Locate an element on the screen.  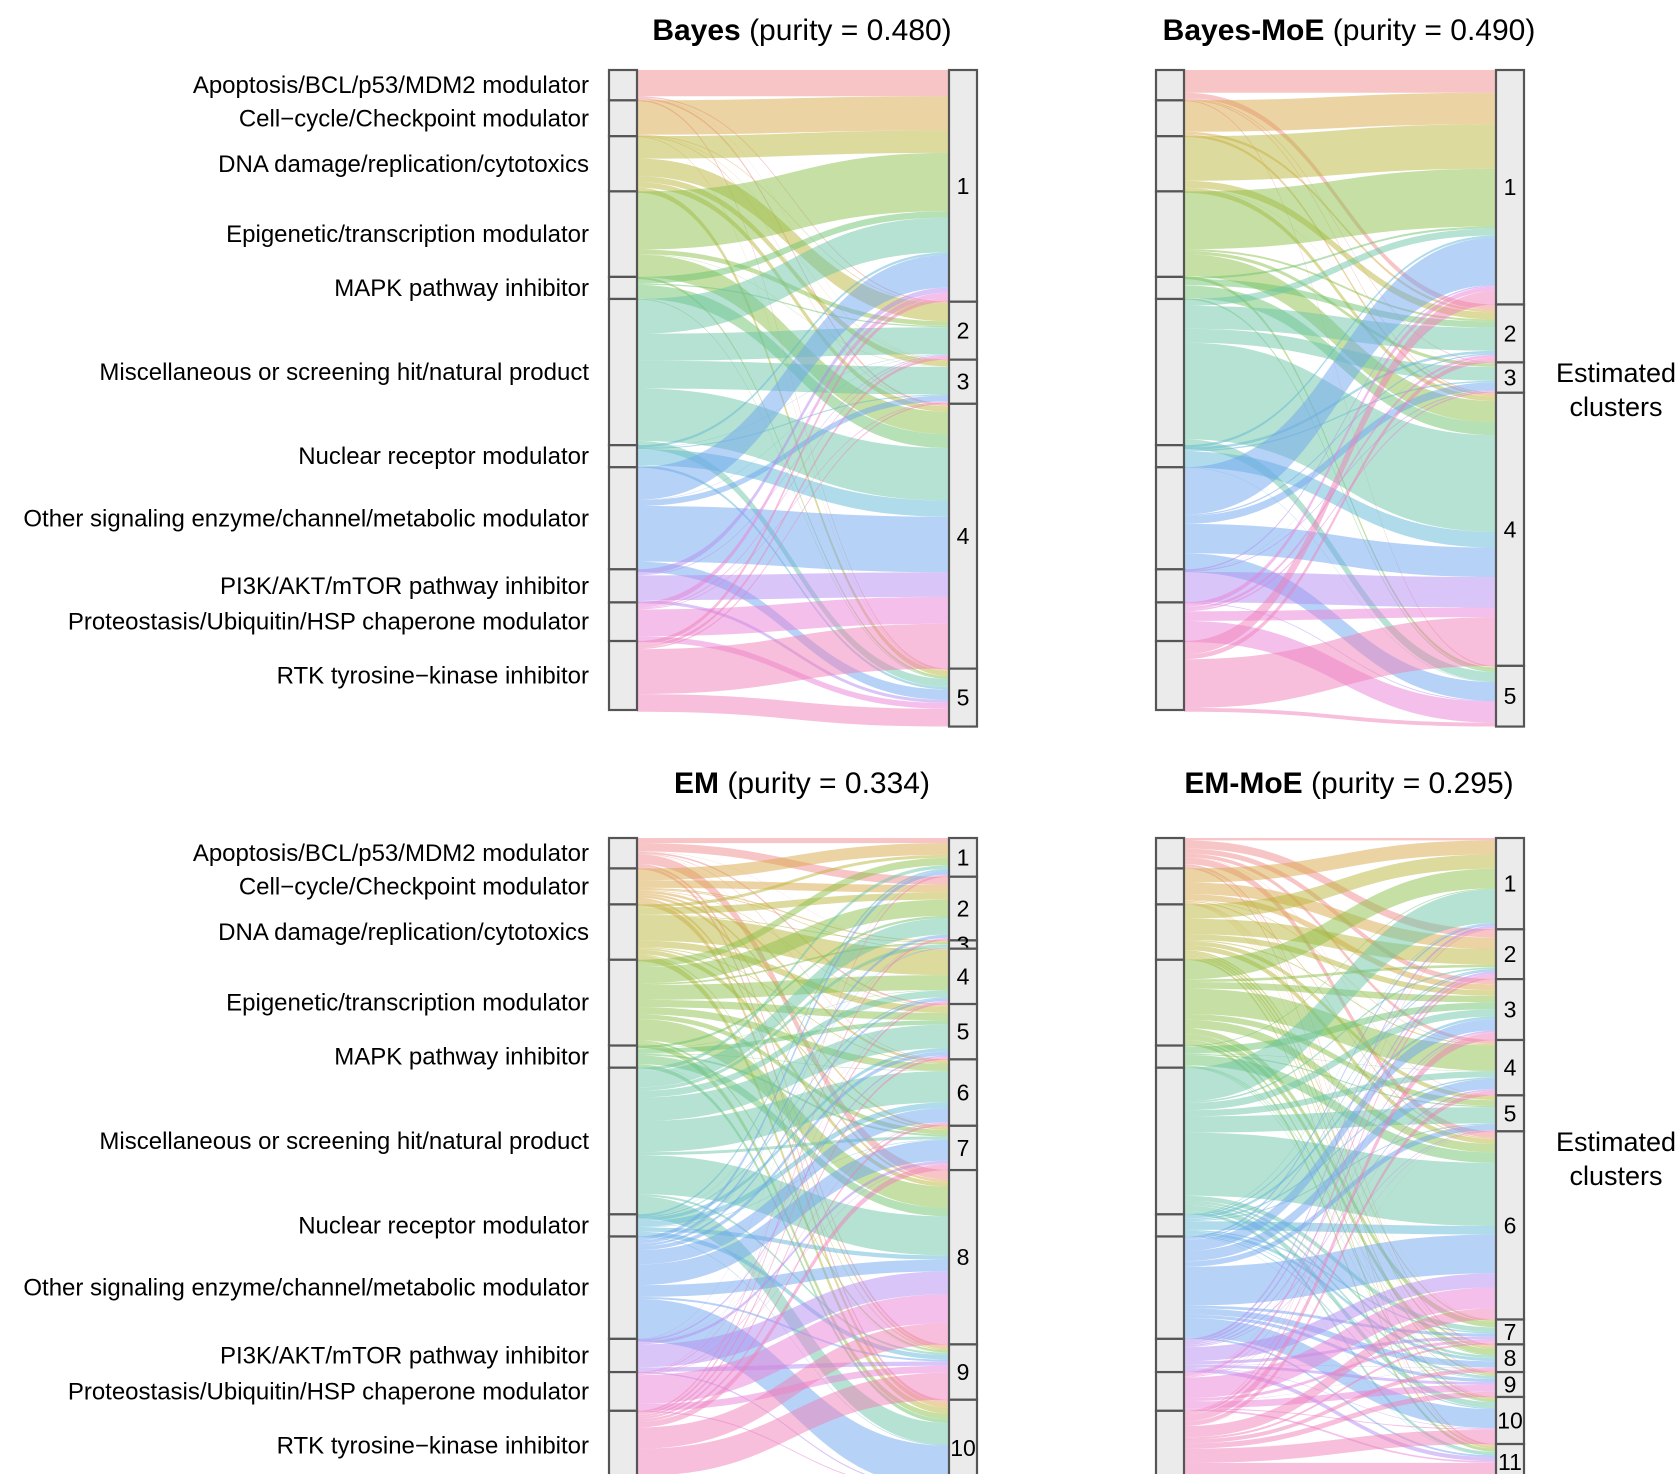
category-label: Cell−cycle/Checkpoint modulator is located at coordinates (414, 886).